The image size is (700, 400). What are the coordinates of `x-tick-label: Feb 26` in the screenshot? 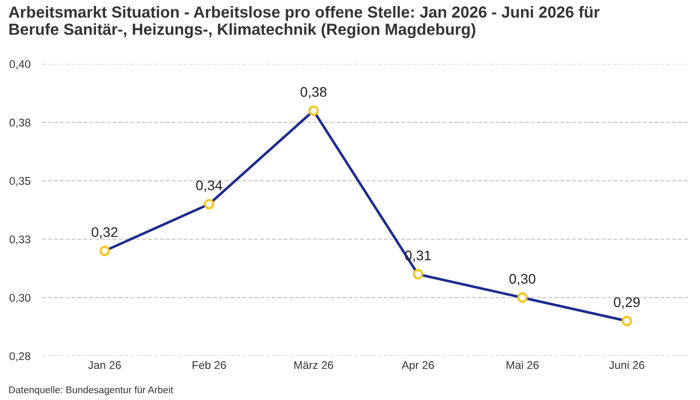 It's located at (209, 365).